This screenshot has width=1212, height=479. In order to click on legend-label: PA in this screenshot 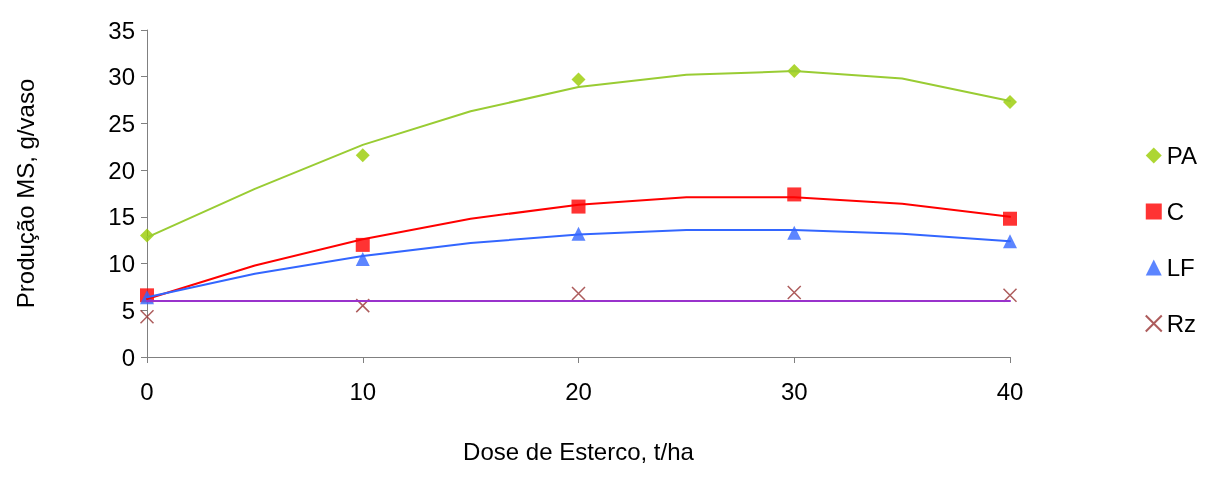, I will do `click(1181, 155)`.